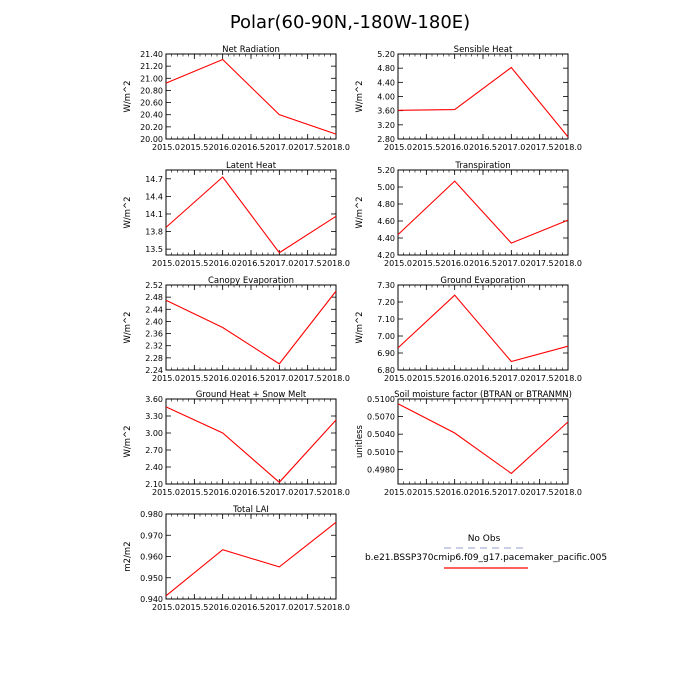 This screenshot has width=700, height=700. Describe the element at coordinates (151, 514) in the screenshot. I see `y-tick-label: 0.980` at that location.